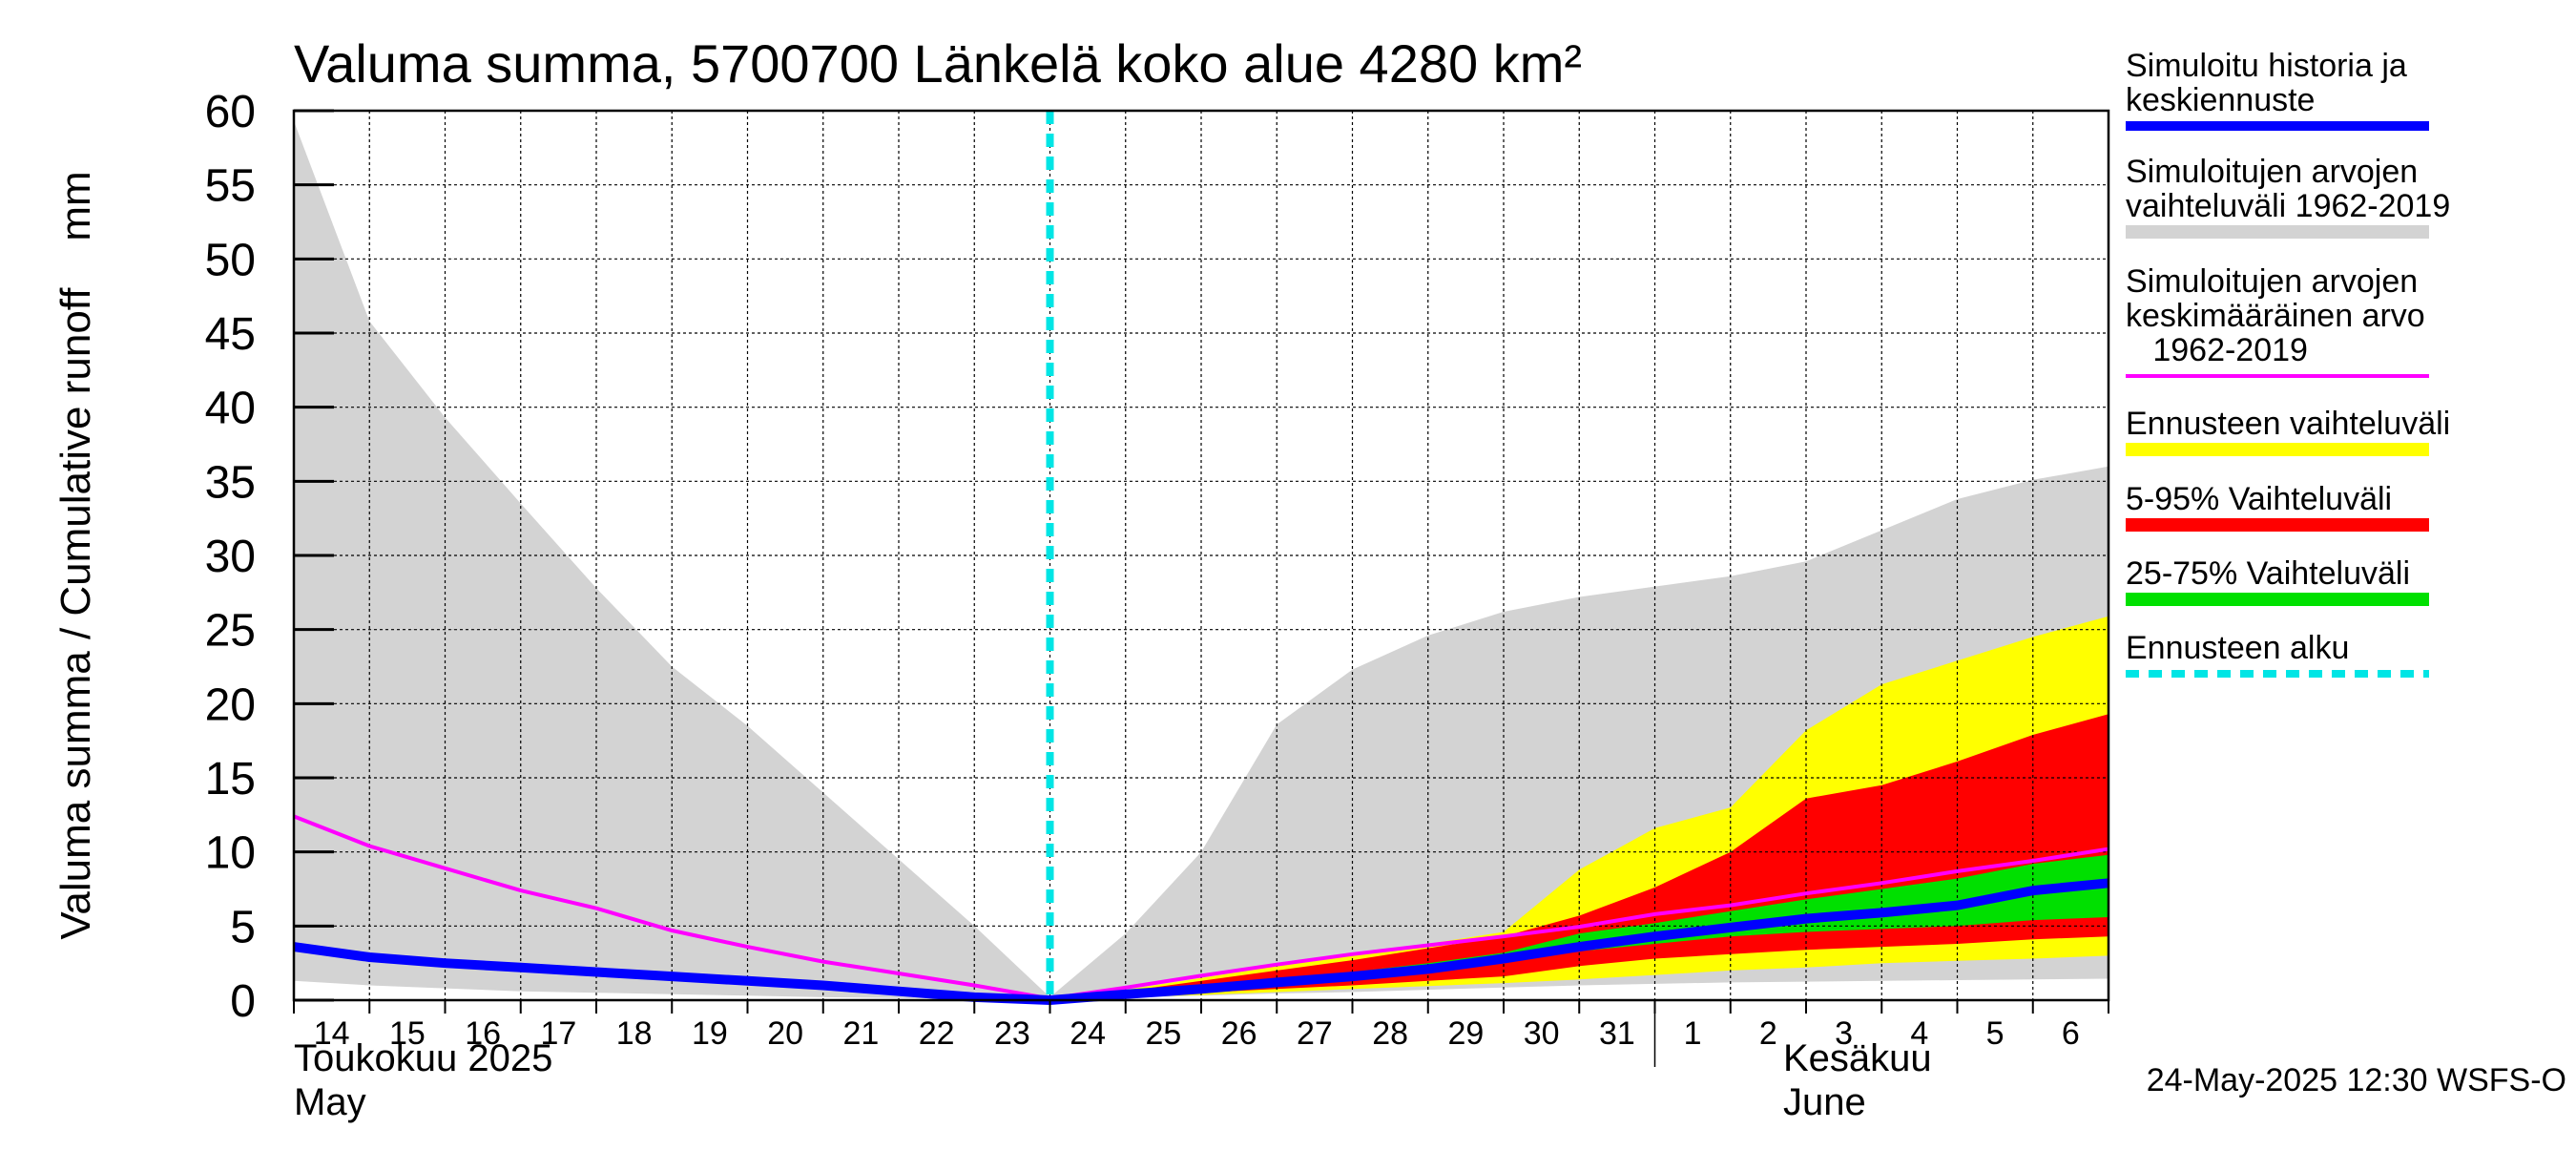 The width and height of the screenshot is (2576, 1150). Describe the element at coordinates (1239, 1033) in the screenshot. I see `x-tick-label: 26` at that location.